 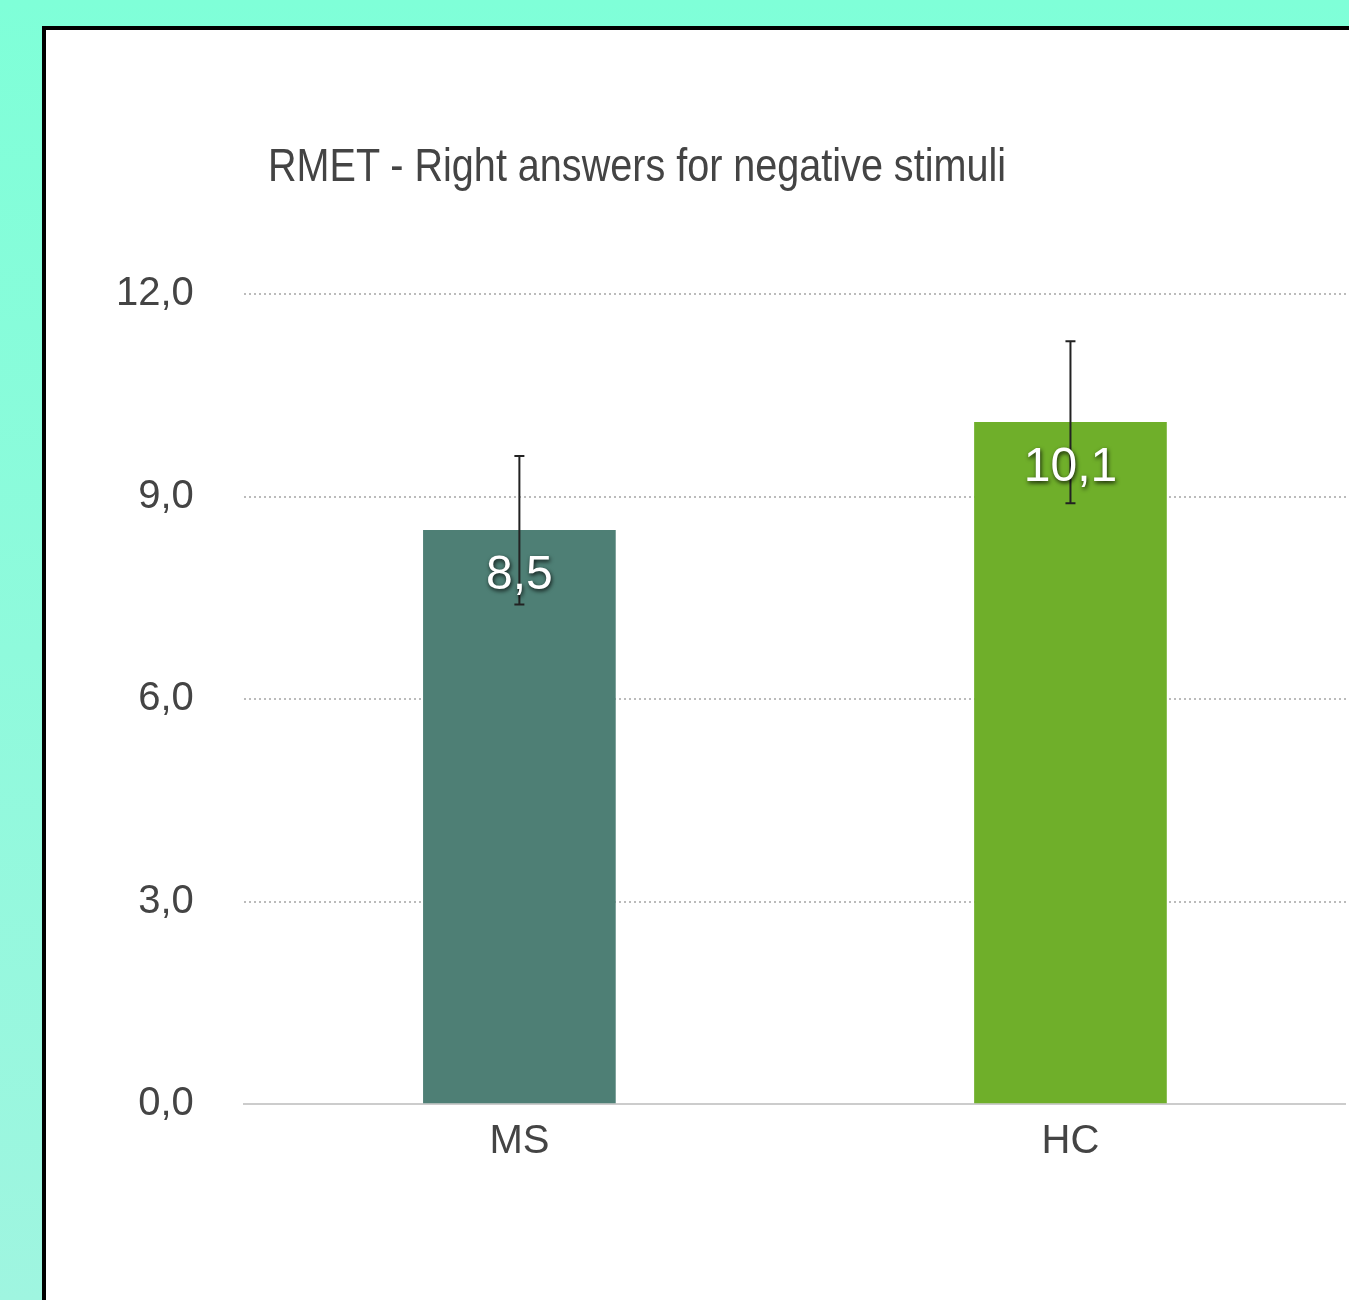 I want to click on y-tick-label: 0,0, so click(x=166, y=1101).